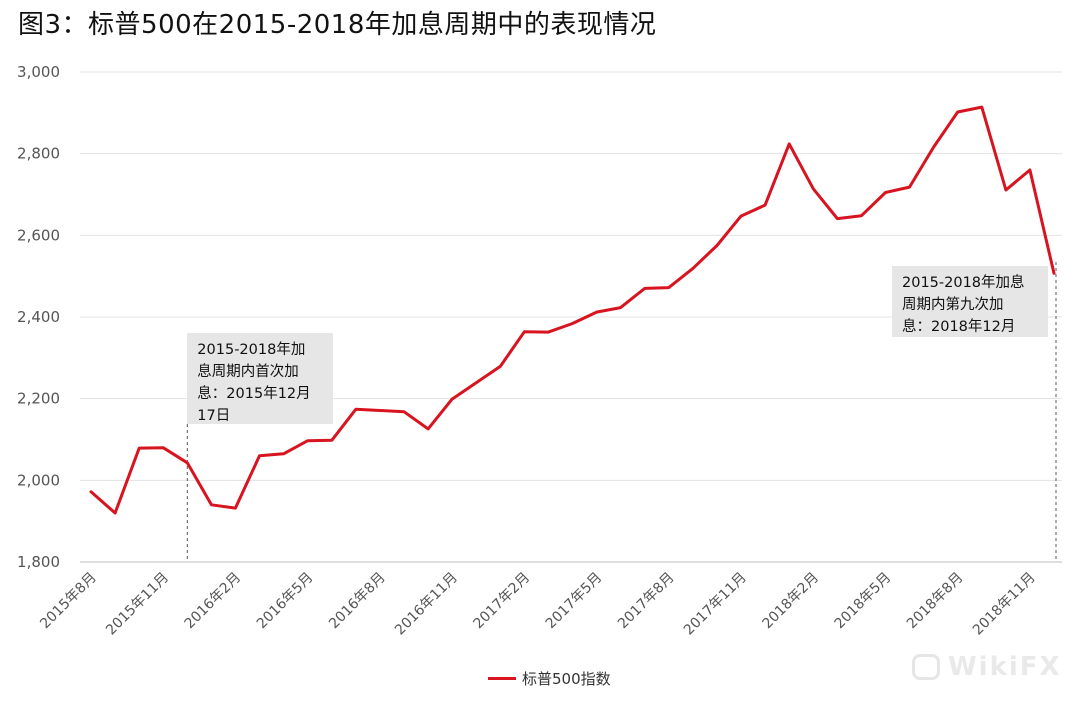  I want to click on y-tick-label: 2,200, so click(38, 399).